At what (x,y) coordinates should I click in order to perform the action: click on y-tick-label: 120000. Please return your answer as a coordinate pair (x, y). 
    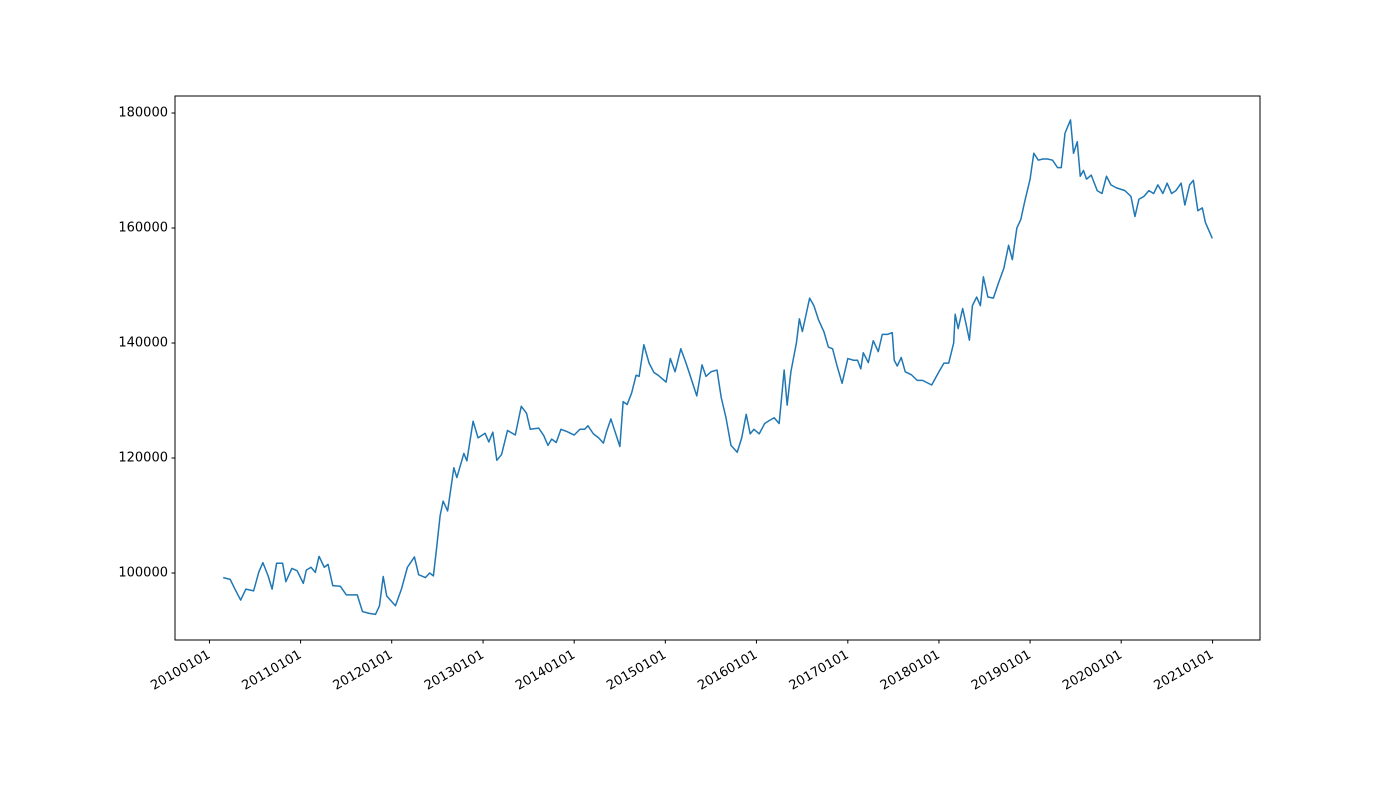
    Looking at the image, I should click on (143, 458).